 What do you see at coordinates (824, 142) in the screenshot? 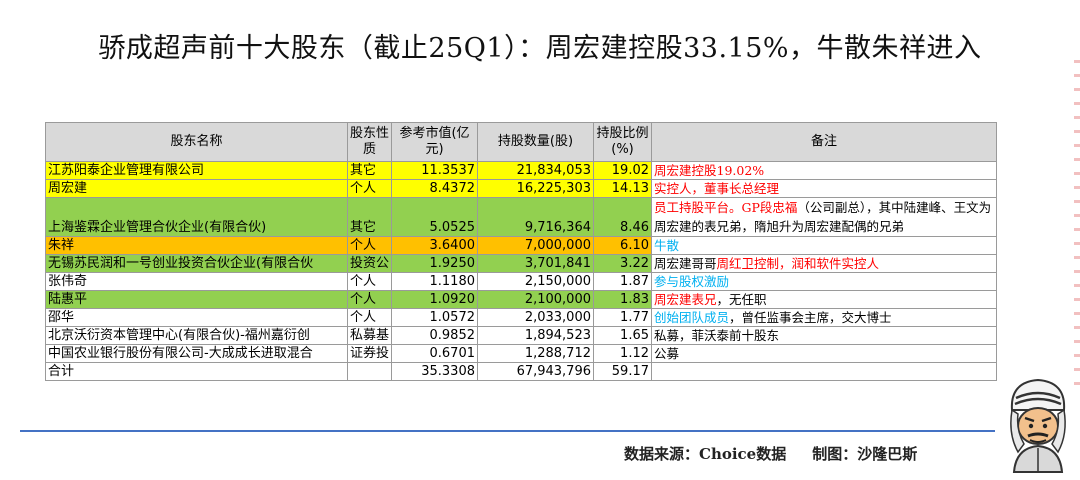
I see `header-remark: 备注` at bounding box center [824, 142].